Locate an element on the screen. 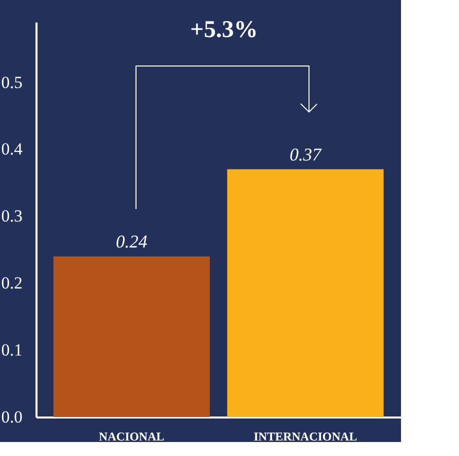 This screenshot has height=456, width=459. annotation: +5.3% is located at coordinates (224, 30).